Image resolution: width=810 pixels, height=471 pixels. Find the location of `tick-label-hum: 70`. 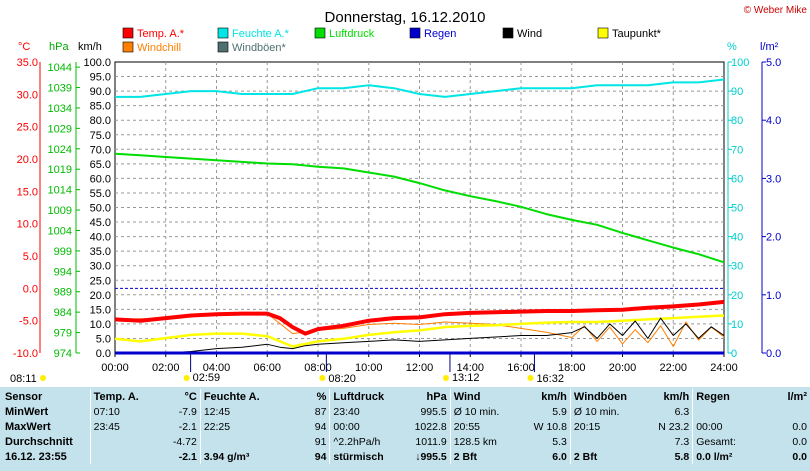

tick-label-hum: 70 is located at coordinates (737, 150).